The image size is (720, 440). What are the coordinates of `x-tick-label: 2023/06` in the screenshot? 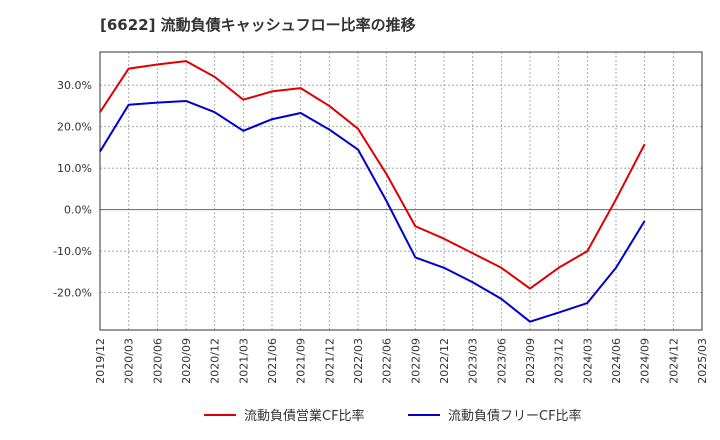 It's located at (501, 361).